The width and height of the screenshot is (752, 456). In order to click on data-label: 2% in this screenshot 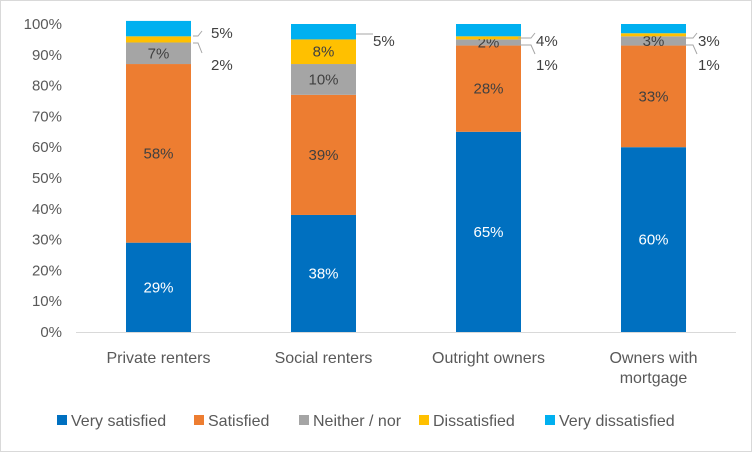, I will do `click(222, 65)`.